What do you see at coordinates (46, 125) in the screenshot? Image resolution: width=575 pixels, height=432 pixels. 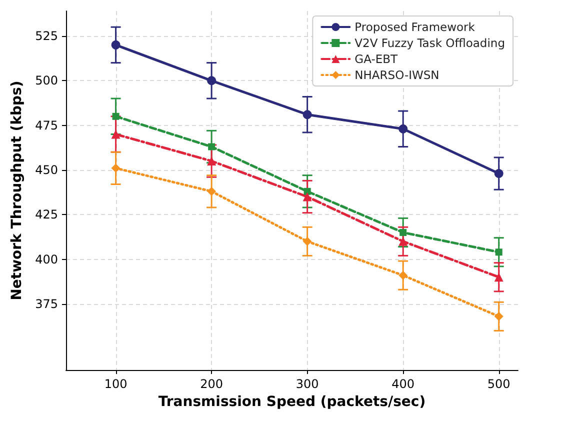 I see `y-tick-label: 475` at bounding box center [46, 125].